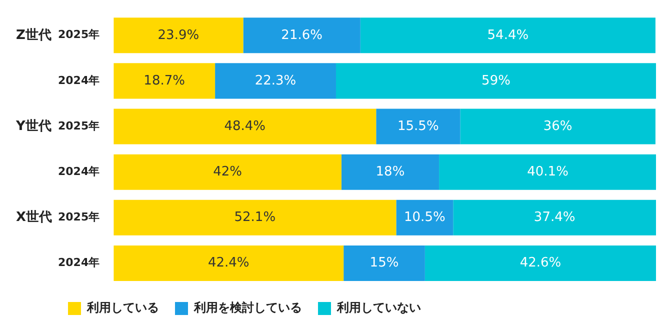  What do you see at coordinates (122, 307) in the screenshot?
I see `legend-label: 利用している` at bounding box center [122, 307].